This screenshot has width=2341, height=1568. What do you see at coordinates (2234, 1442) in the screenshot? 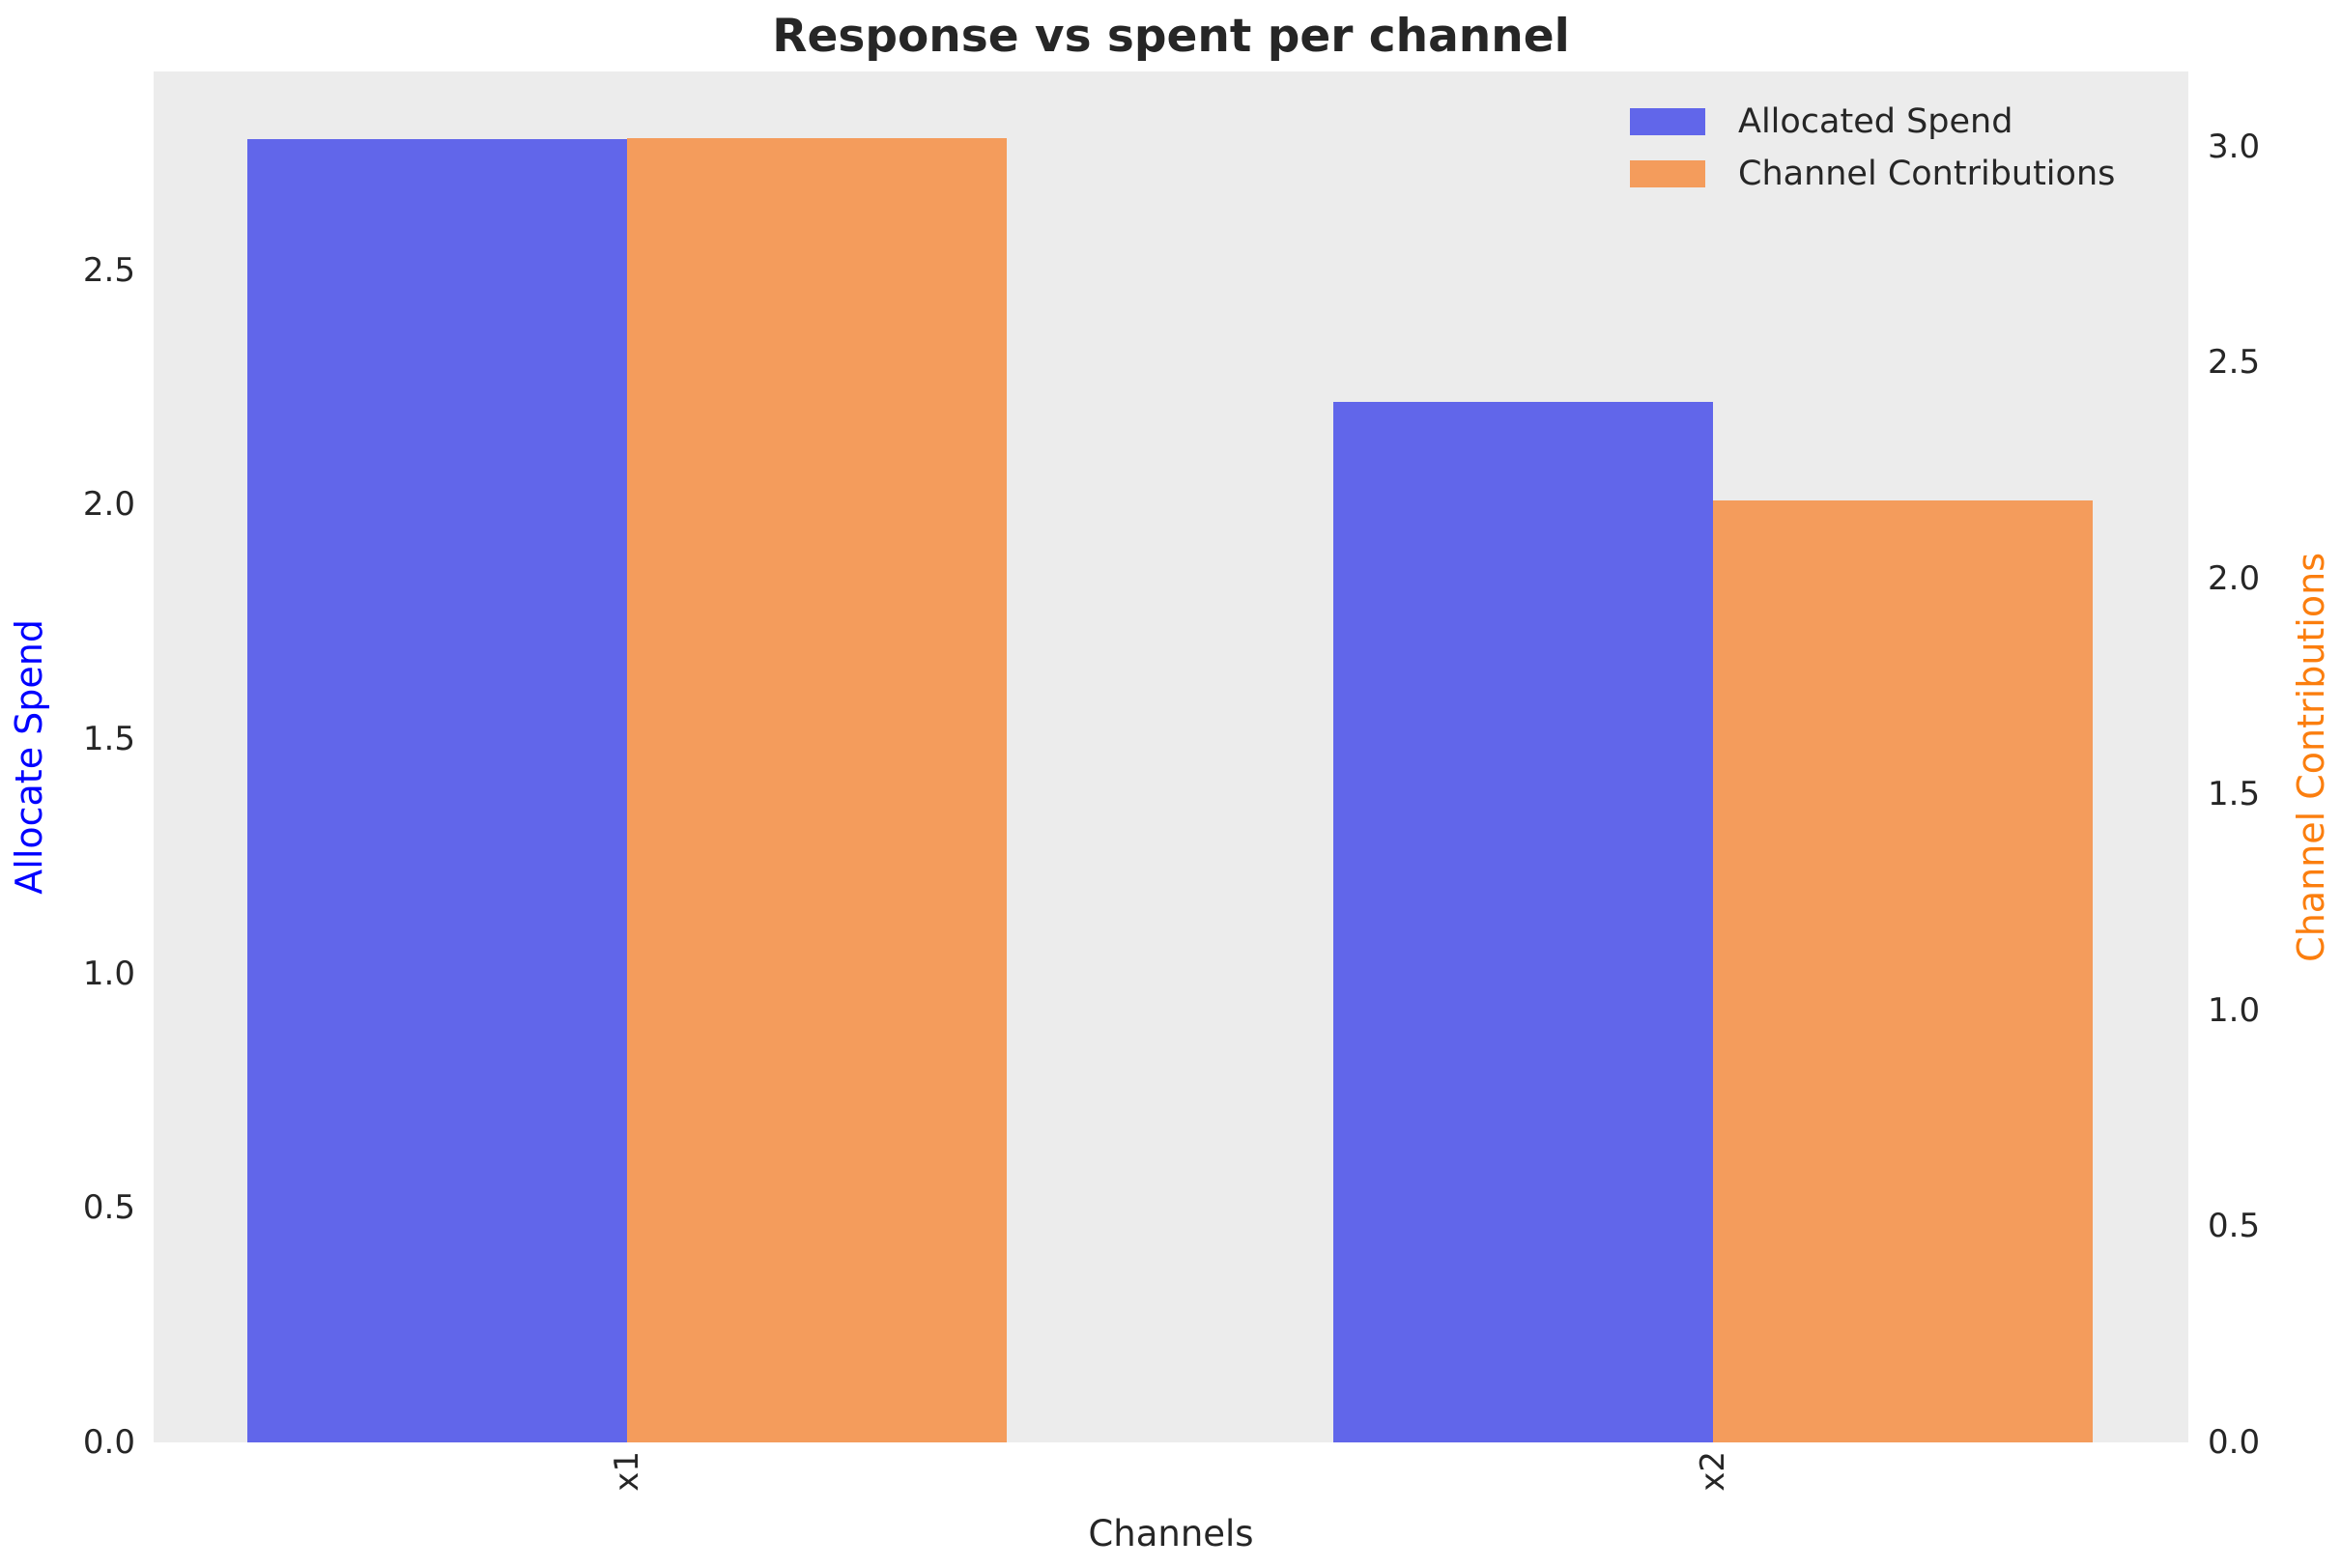
I see `ytick-right-label: 0.0` at bounding box center [2234, 1442].